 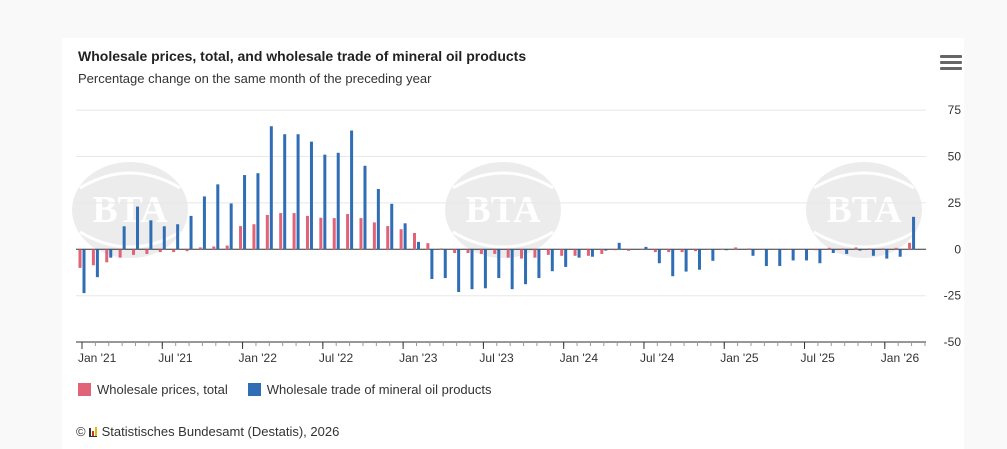 What do you see at coordinates (97, 358) in the screenshot?
I see `x-tick-label: Jan '21` at bounding box center [97, 358].